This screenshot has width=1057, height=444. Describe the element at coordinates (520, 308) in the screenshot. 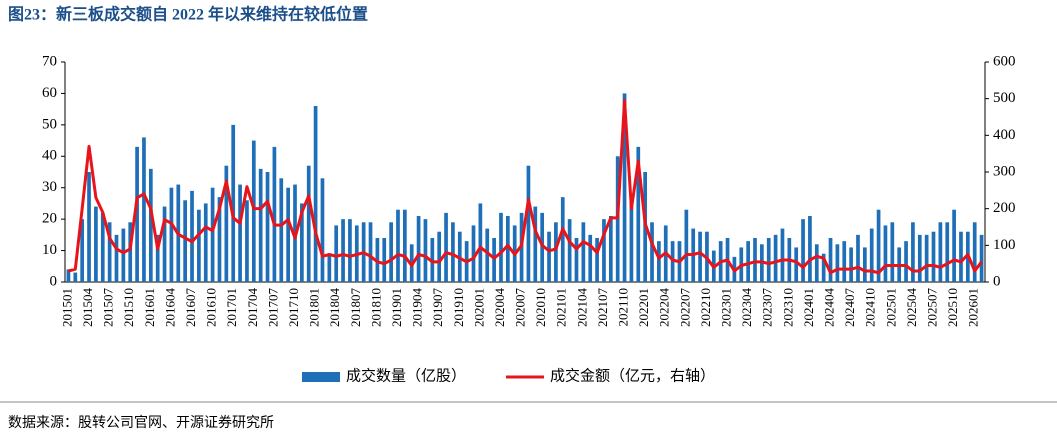

I see `x-tick-label: 202007` at that location.